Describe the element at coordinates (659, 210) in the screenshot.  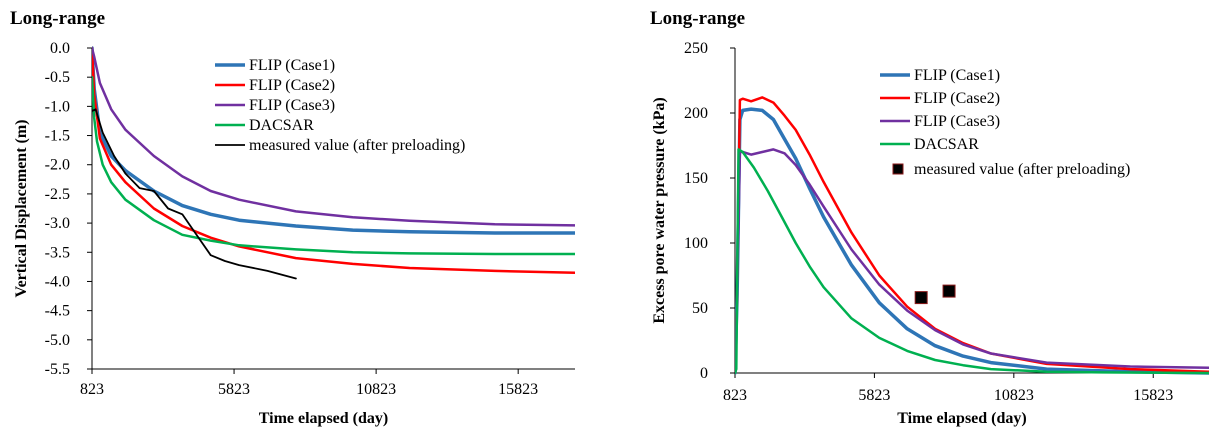
I see `y-axis-label: Excess pore water pressure (kPa)` at that location.